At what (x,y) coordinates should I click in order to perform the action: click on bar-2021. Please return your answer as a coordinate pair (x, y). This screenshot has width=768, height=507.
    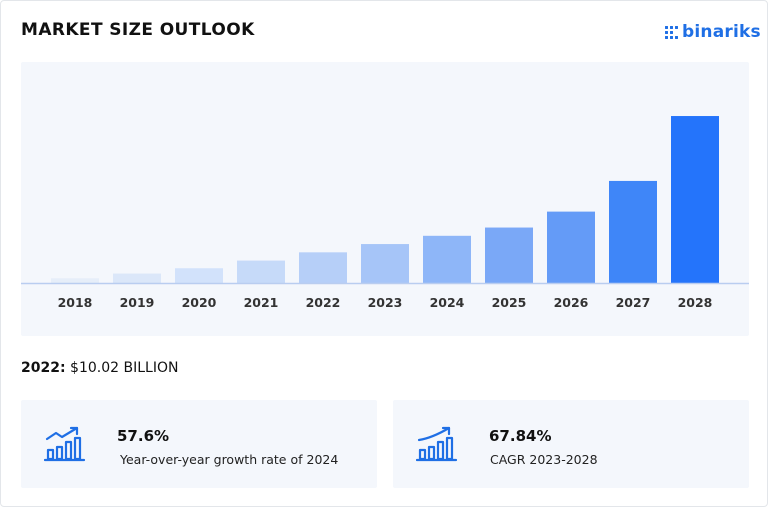
    Looking at the image, I should click on (261, 271).